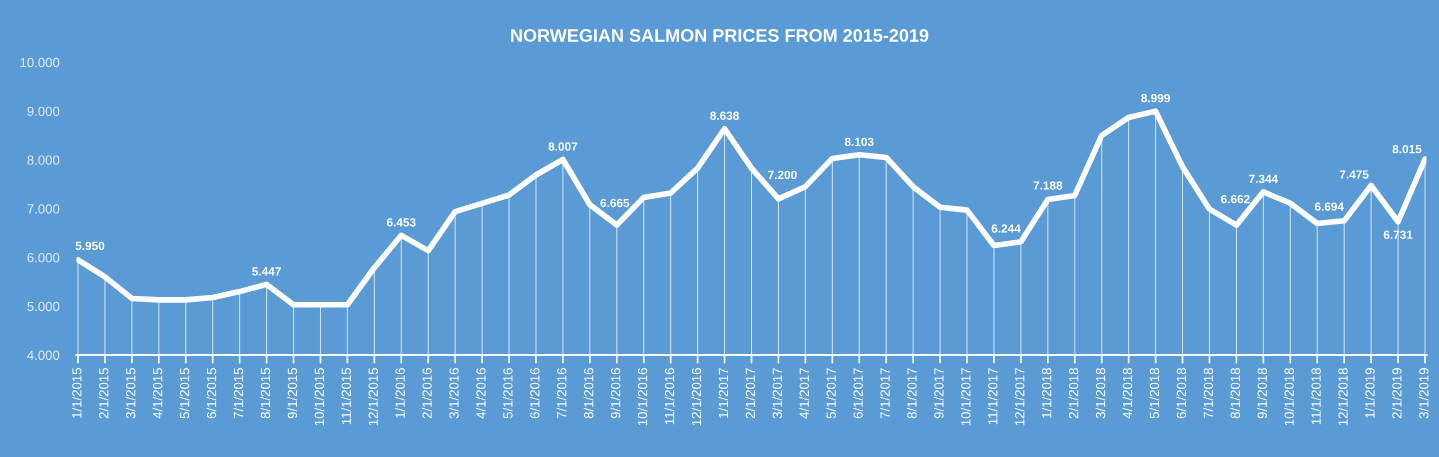  What do you see at coordinates (266, 271) in the screenshot?
I see `data-label: 5.447` at bounding box center [266, 271].